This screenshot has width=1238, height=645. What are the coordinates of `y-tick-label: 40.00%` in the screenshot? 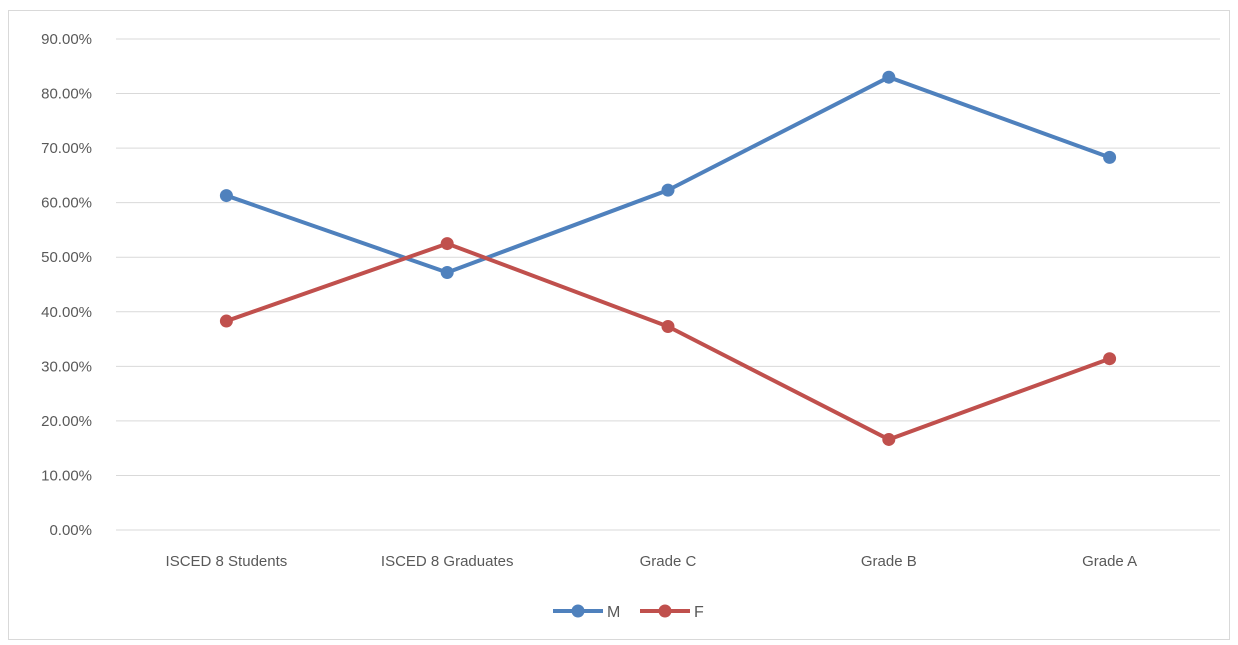 It's located at (66, 312).